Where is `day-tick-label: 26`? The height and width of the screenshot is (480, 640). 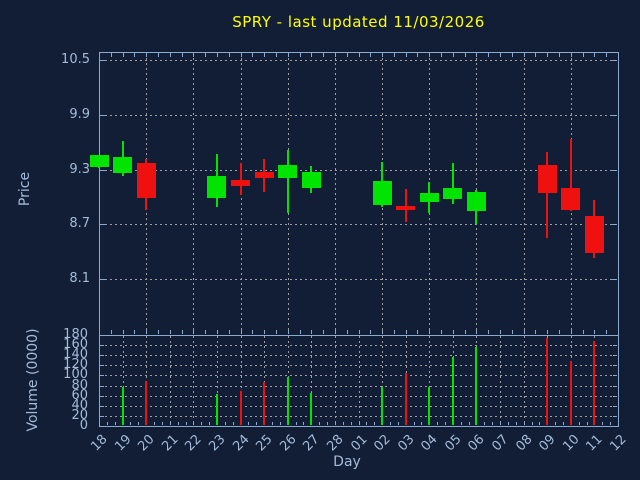
day-tick-label: 26 is located at coordinates (288, 443).